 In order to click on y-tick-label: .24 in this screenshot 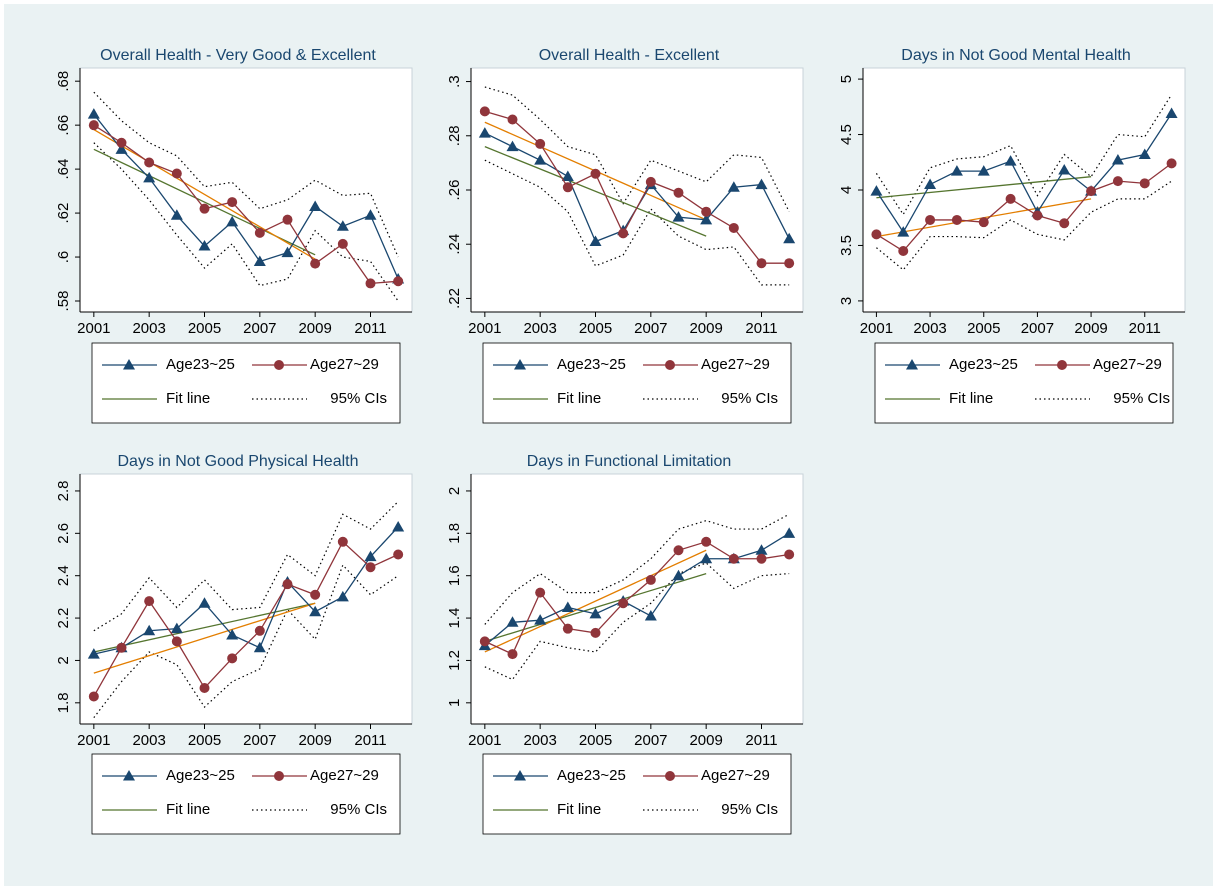, I will do `click(454, 244)`.